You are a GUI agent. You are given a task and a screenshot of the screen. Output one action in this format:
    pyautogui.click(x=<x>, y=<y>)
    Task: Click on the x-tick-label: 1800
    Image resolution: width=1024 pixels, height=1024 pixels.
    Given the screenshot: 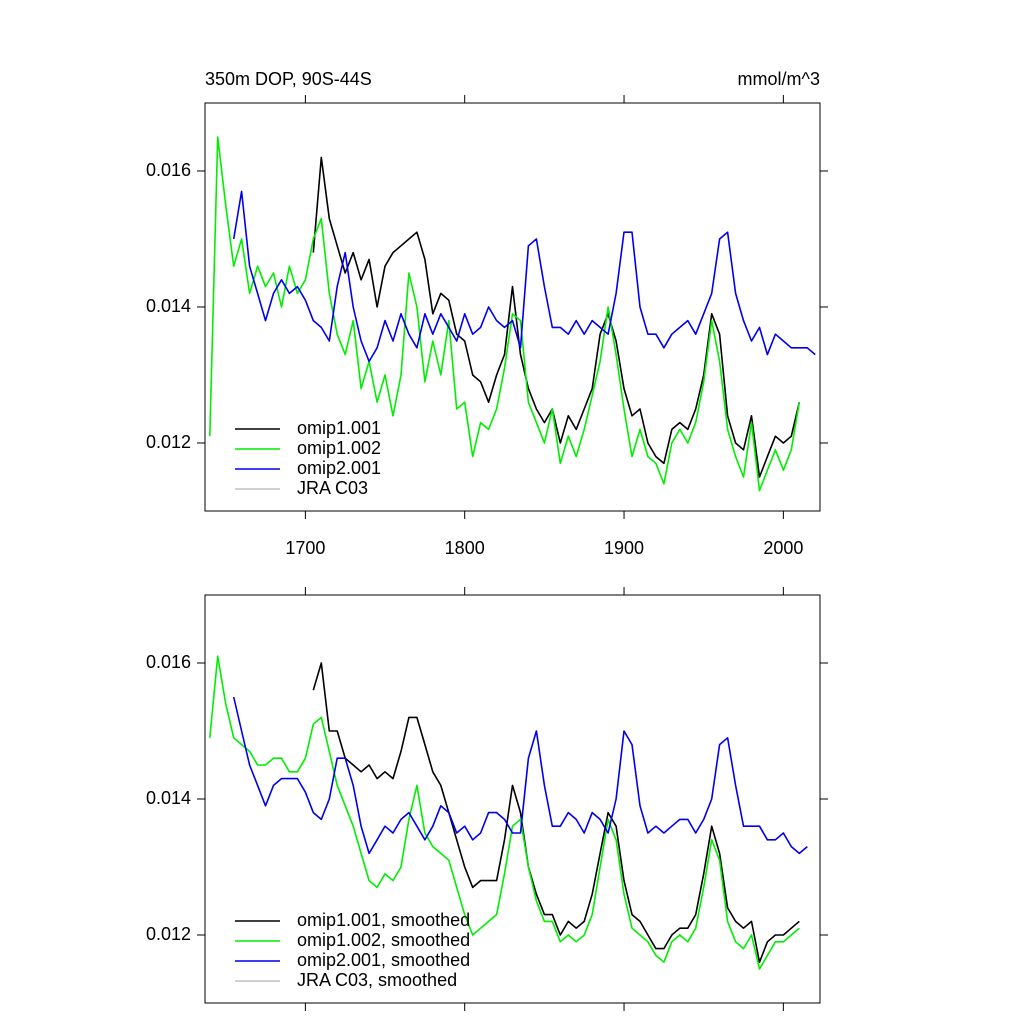 What is the action you would take?
    pyautogui.click(x=465, y=548)
    